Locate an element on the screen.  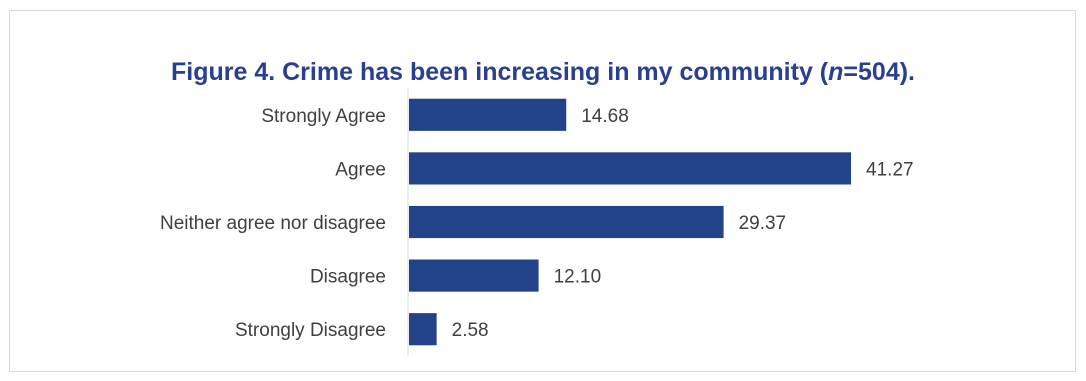
bar-strongly-disagree is located at coordinates (423, 329).